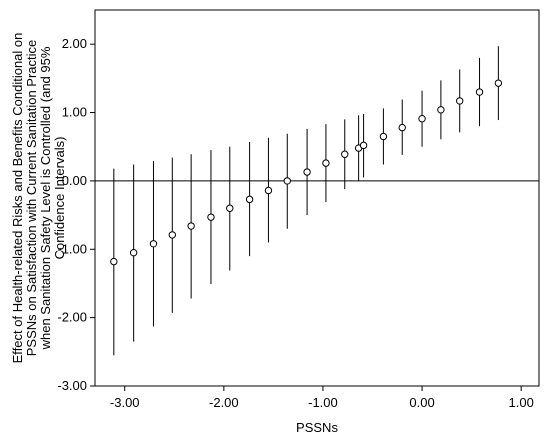 The height and width of the screenshot is (440, 550). What do you see at coordinates (317, 427) in the screenshot?
I see `x-axis-title: PSSNs` at bounding box center [317, 427].